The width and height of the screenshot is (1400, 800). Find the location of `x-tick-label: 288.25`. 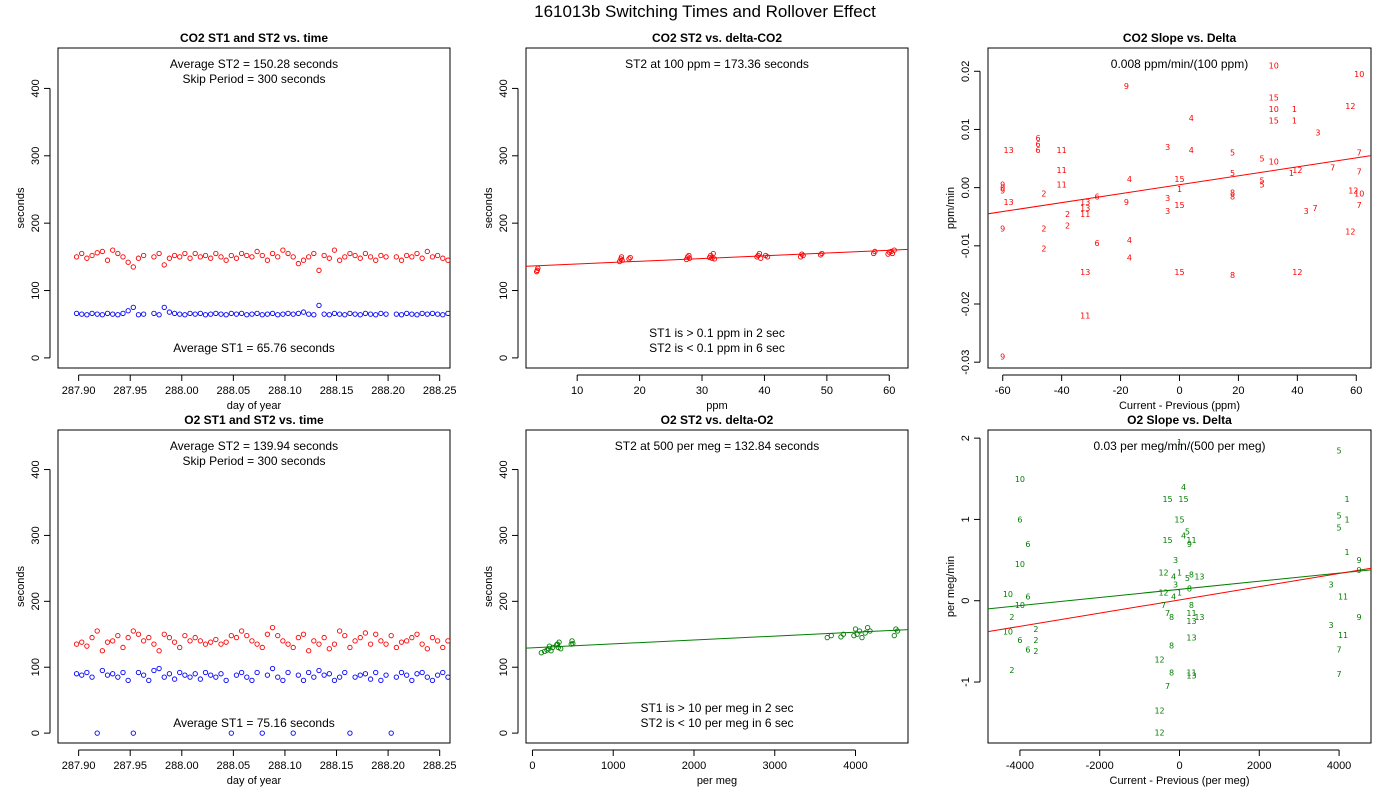

x-tick-label: 288.25 is located at coordinates (440, 766).